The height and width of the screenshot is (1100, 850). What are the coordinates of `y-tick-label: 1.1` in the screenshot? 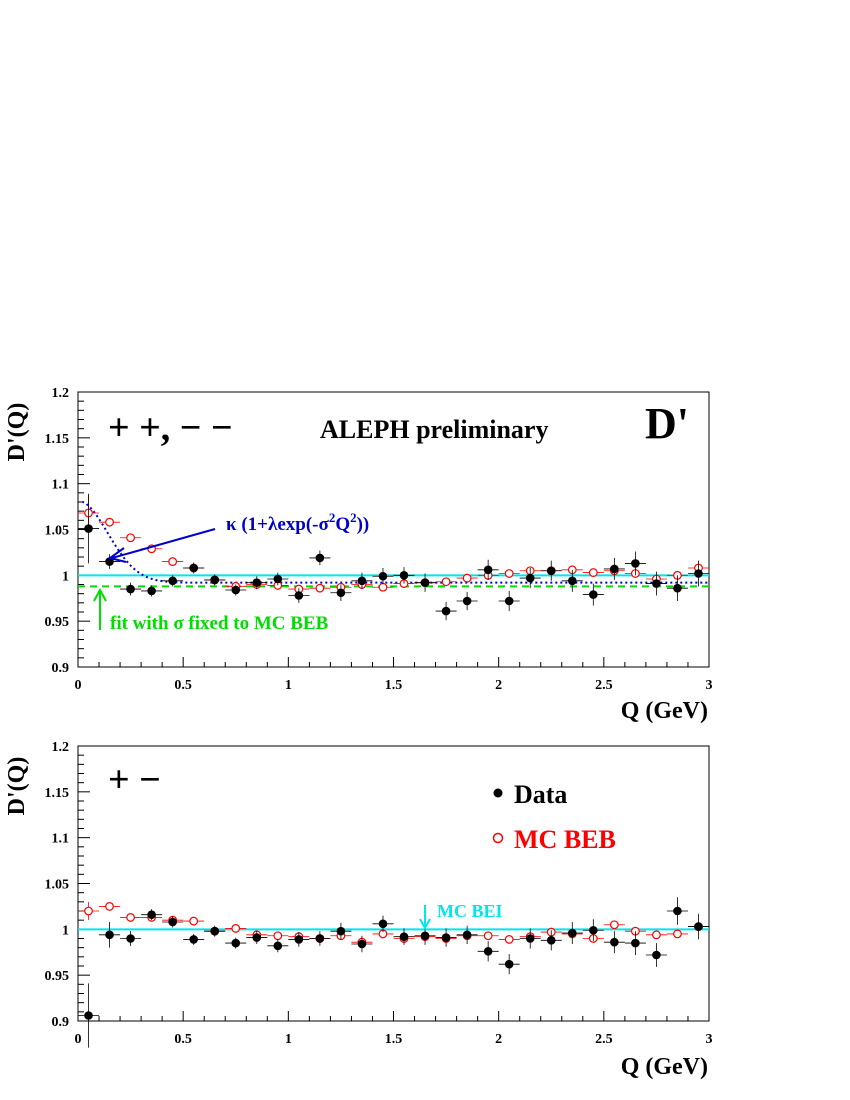 It's located at (61, 839).